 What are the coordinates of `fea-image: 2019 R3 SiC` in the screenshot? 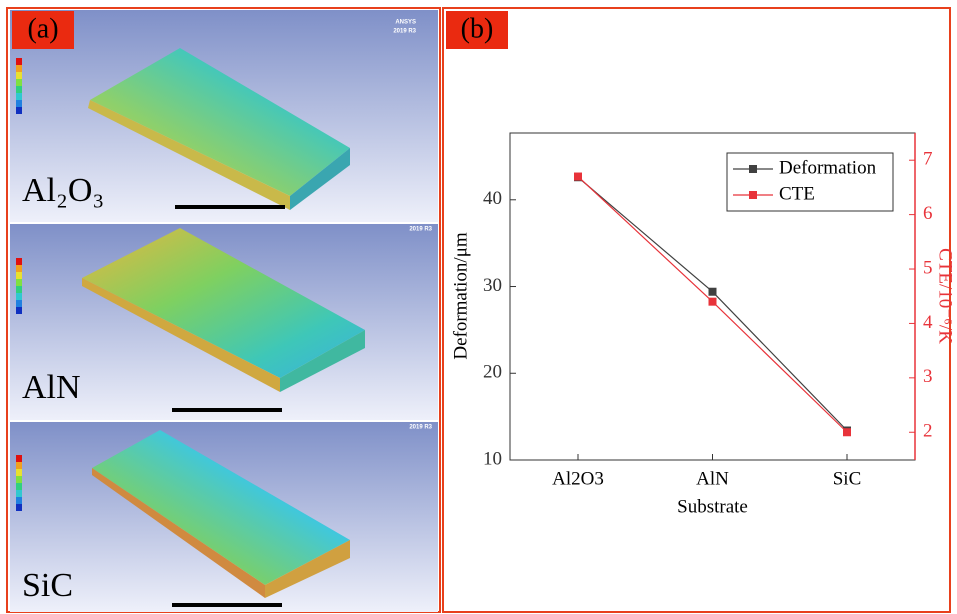 It's located at (224, 517).